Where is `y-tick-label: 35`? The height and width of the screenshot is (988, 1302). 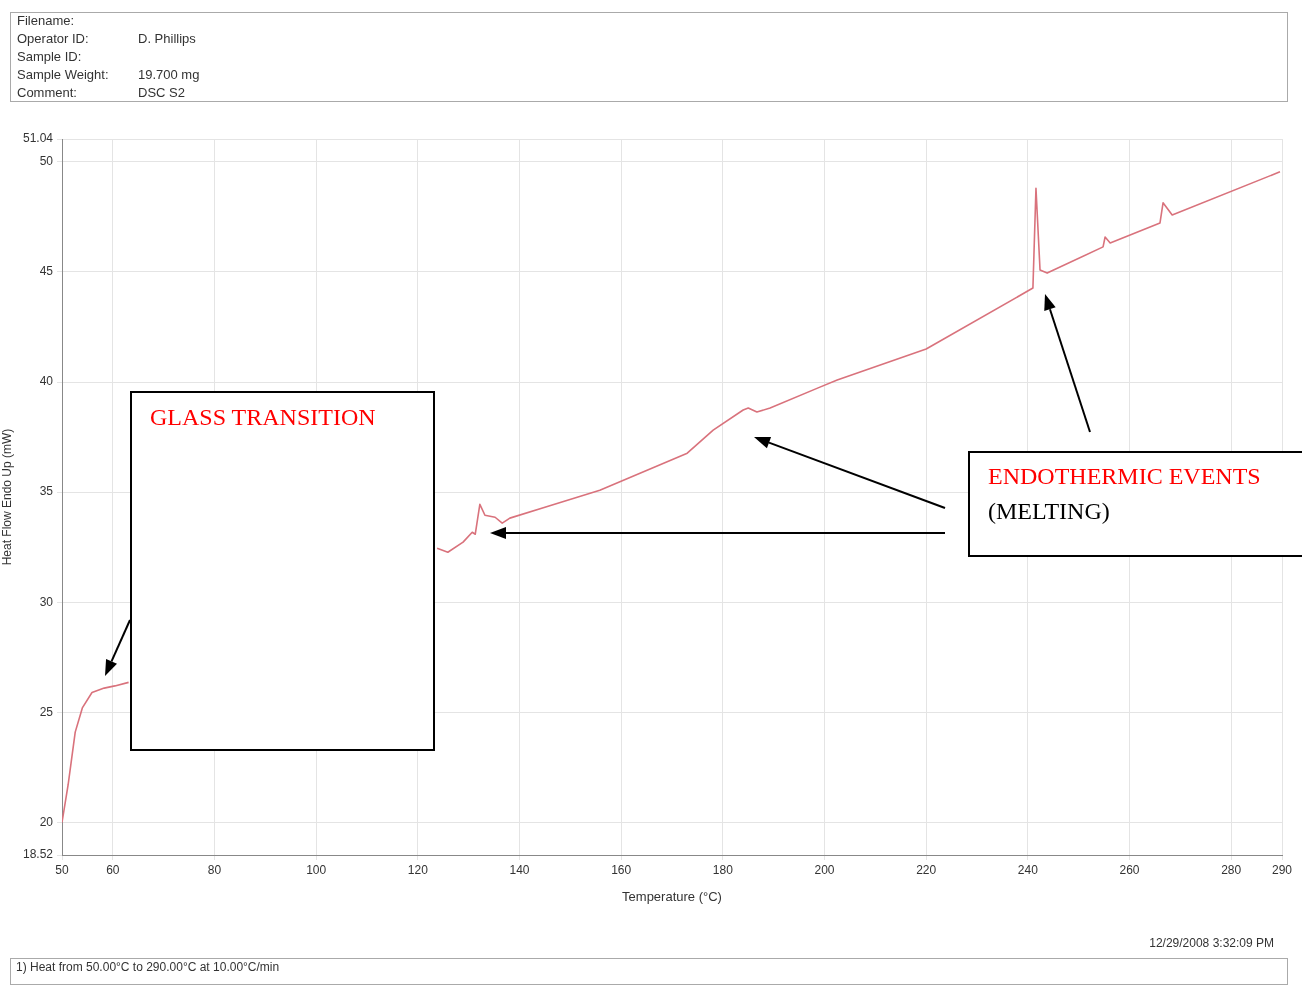 y-tick-label: 35 is located at coordinates (46, 491).